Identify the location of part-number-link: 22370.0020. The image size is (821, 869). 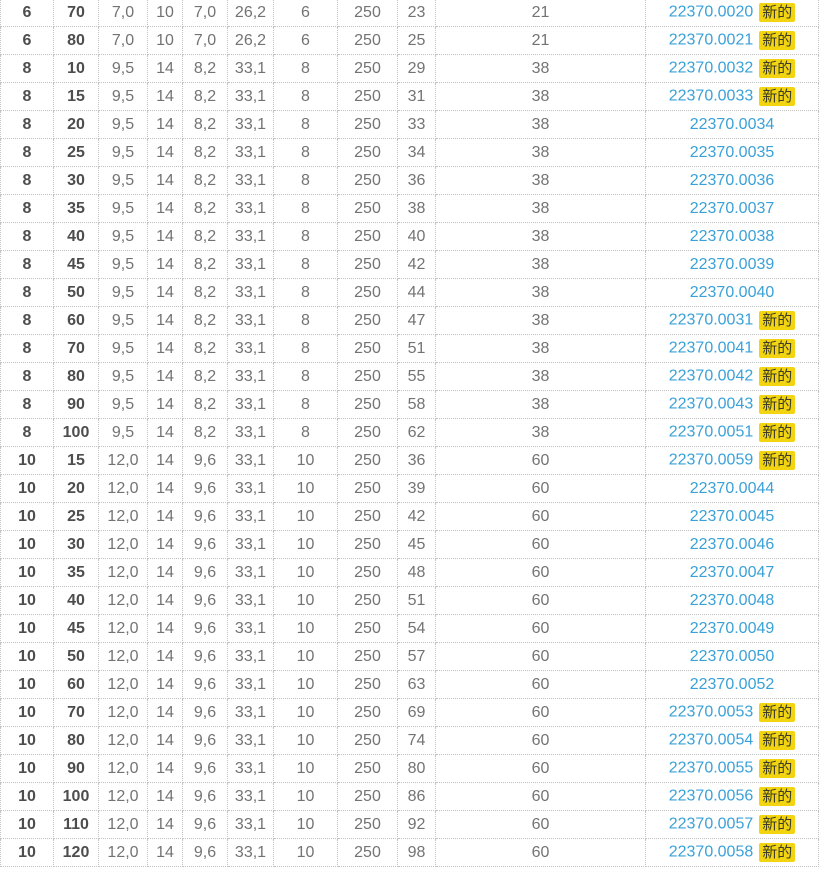
(711, 12).